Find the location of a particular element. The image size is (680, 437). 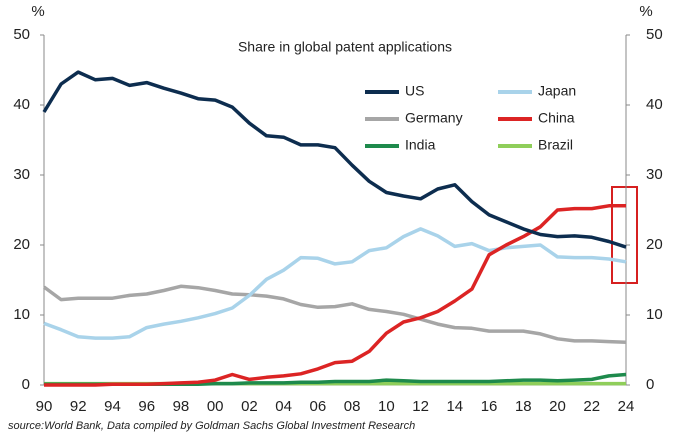

y-tick-label: 40 is located at coordinates (21, 104).